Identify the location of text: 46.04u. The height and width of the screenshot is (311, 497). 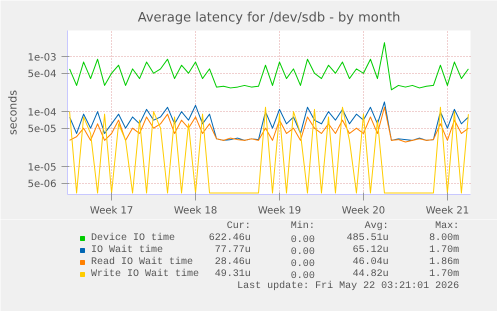
(370, 262).